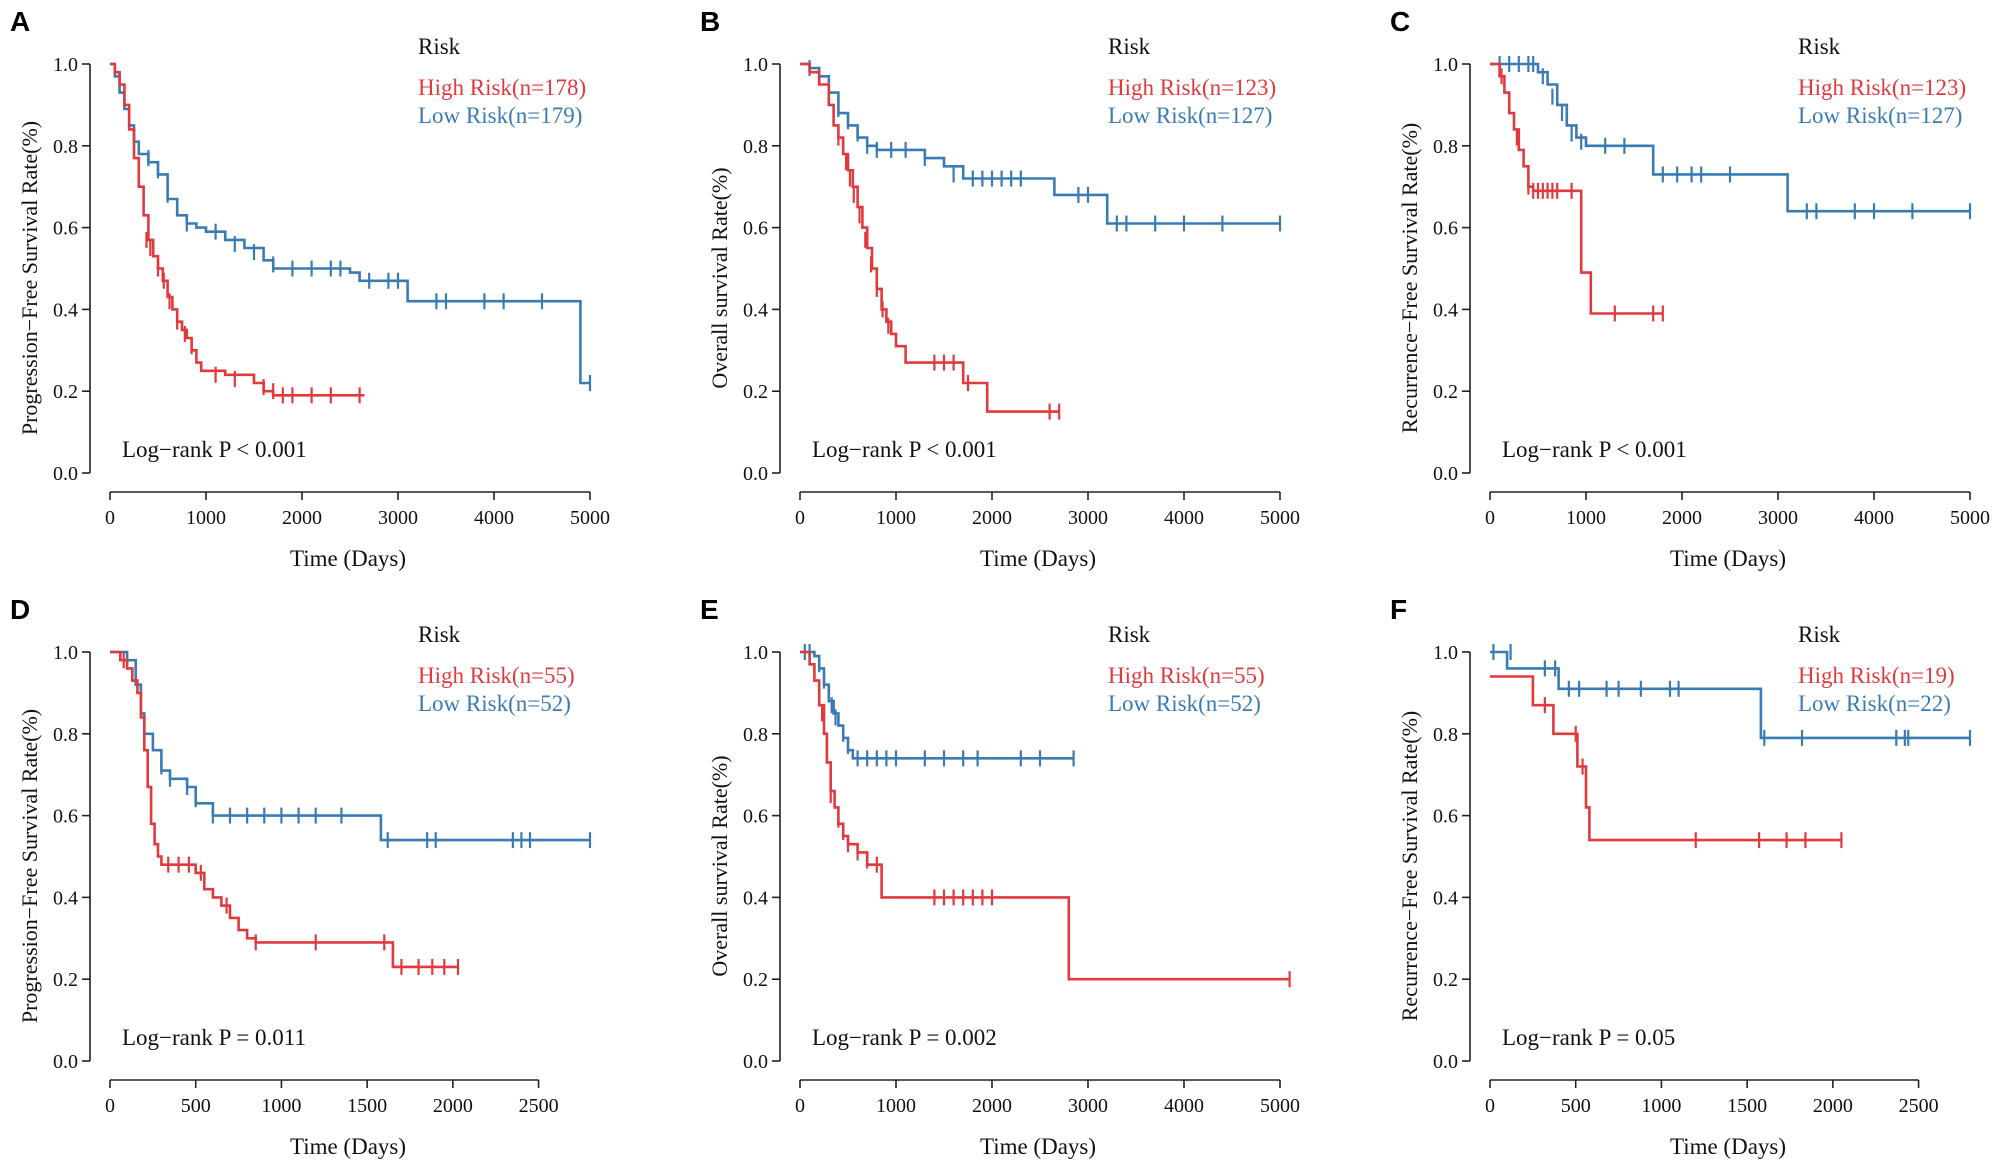 Image resolution: width=2001 pixels, height=1176 pixels. What do you see at coordinates (214, 1037) in the screenshot?
I see `logrank-p-value: Log−rank P = 0.011` at bounding box center [214, 1037].